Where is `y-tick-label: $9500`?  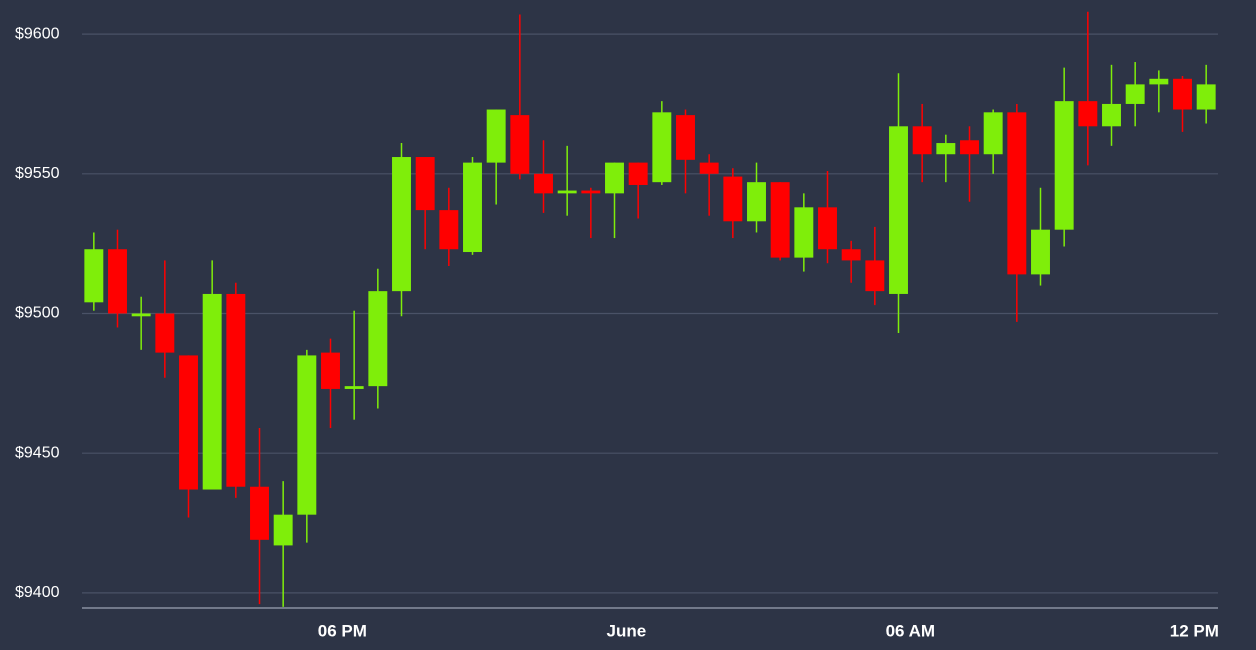 y-tick-label: $9500 is located at coordinates (37, 313).